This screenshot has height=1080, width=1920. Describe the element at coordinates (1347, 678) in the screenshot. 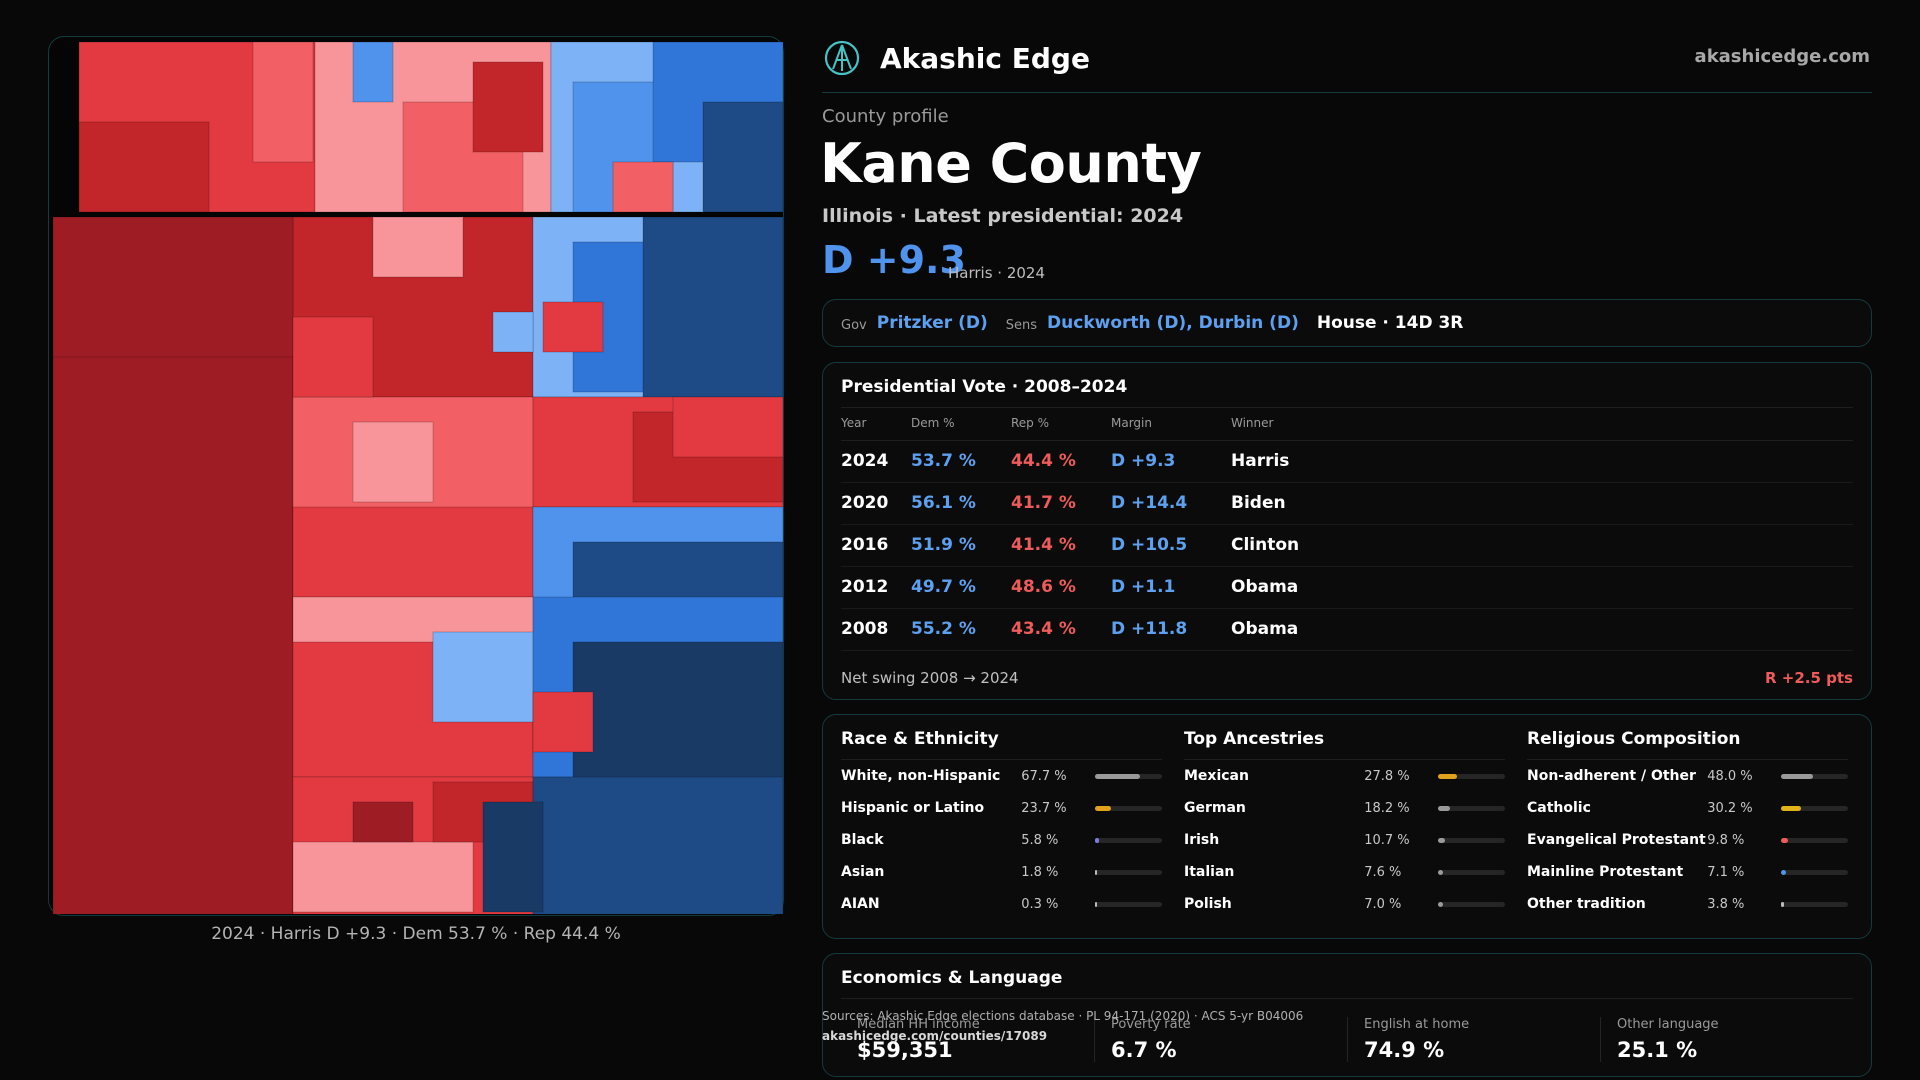

I see `net-swing-row: Net swing 2008 → 2024 R +2.5 pts` at that location.